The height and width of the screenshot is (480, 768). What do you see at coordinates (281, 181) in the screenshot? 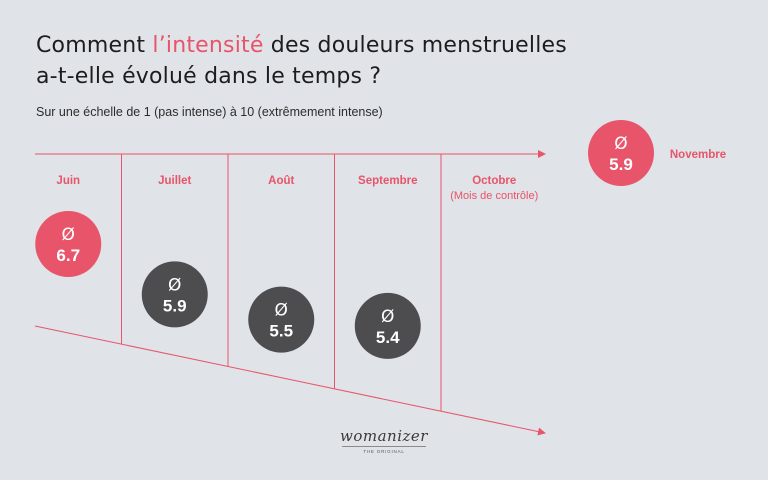
I see `month-label: Août` at bounding box center [281, 181].